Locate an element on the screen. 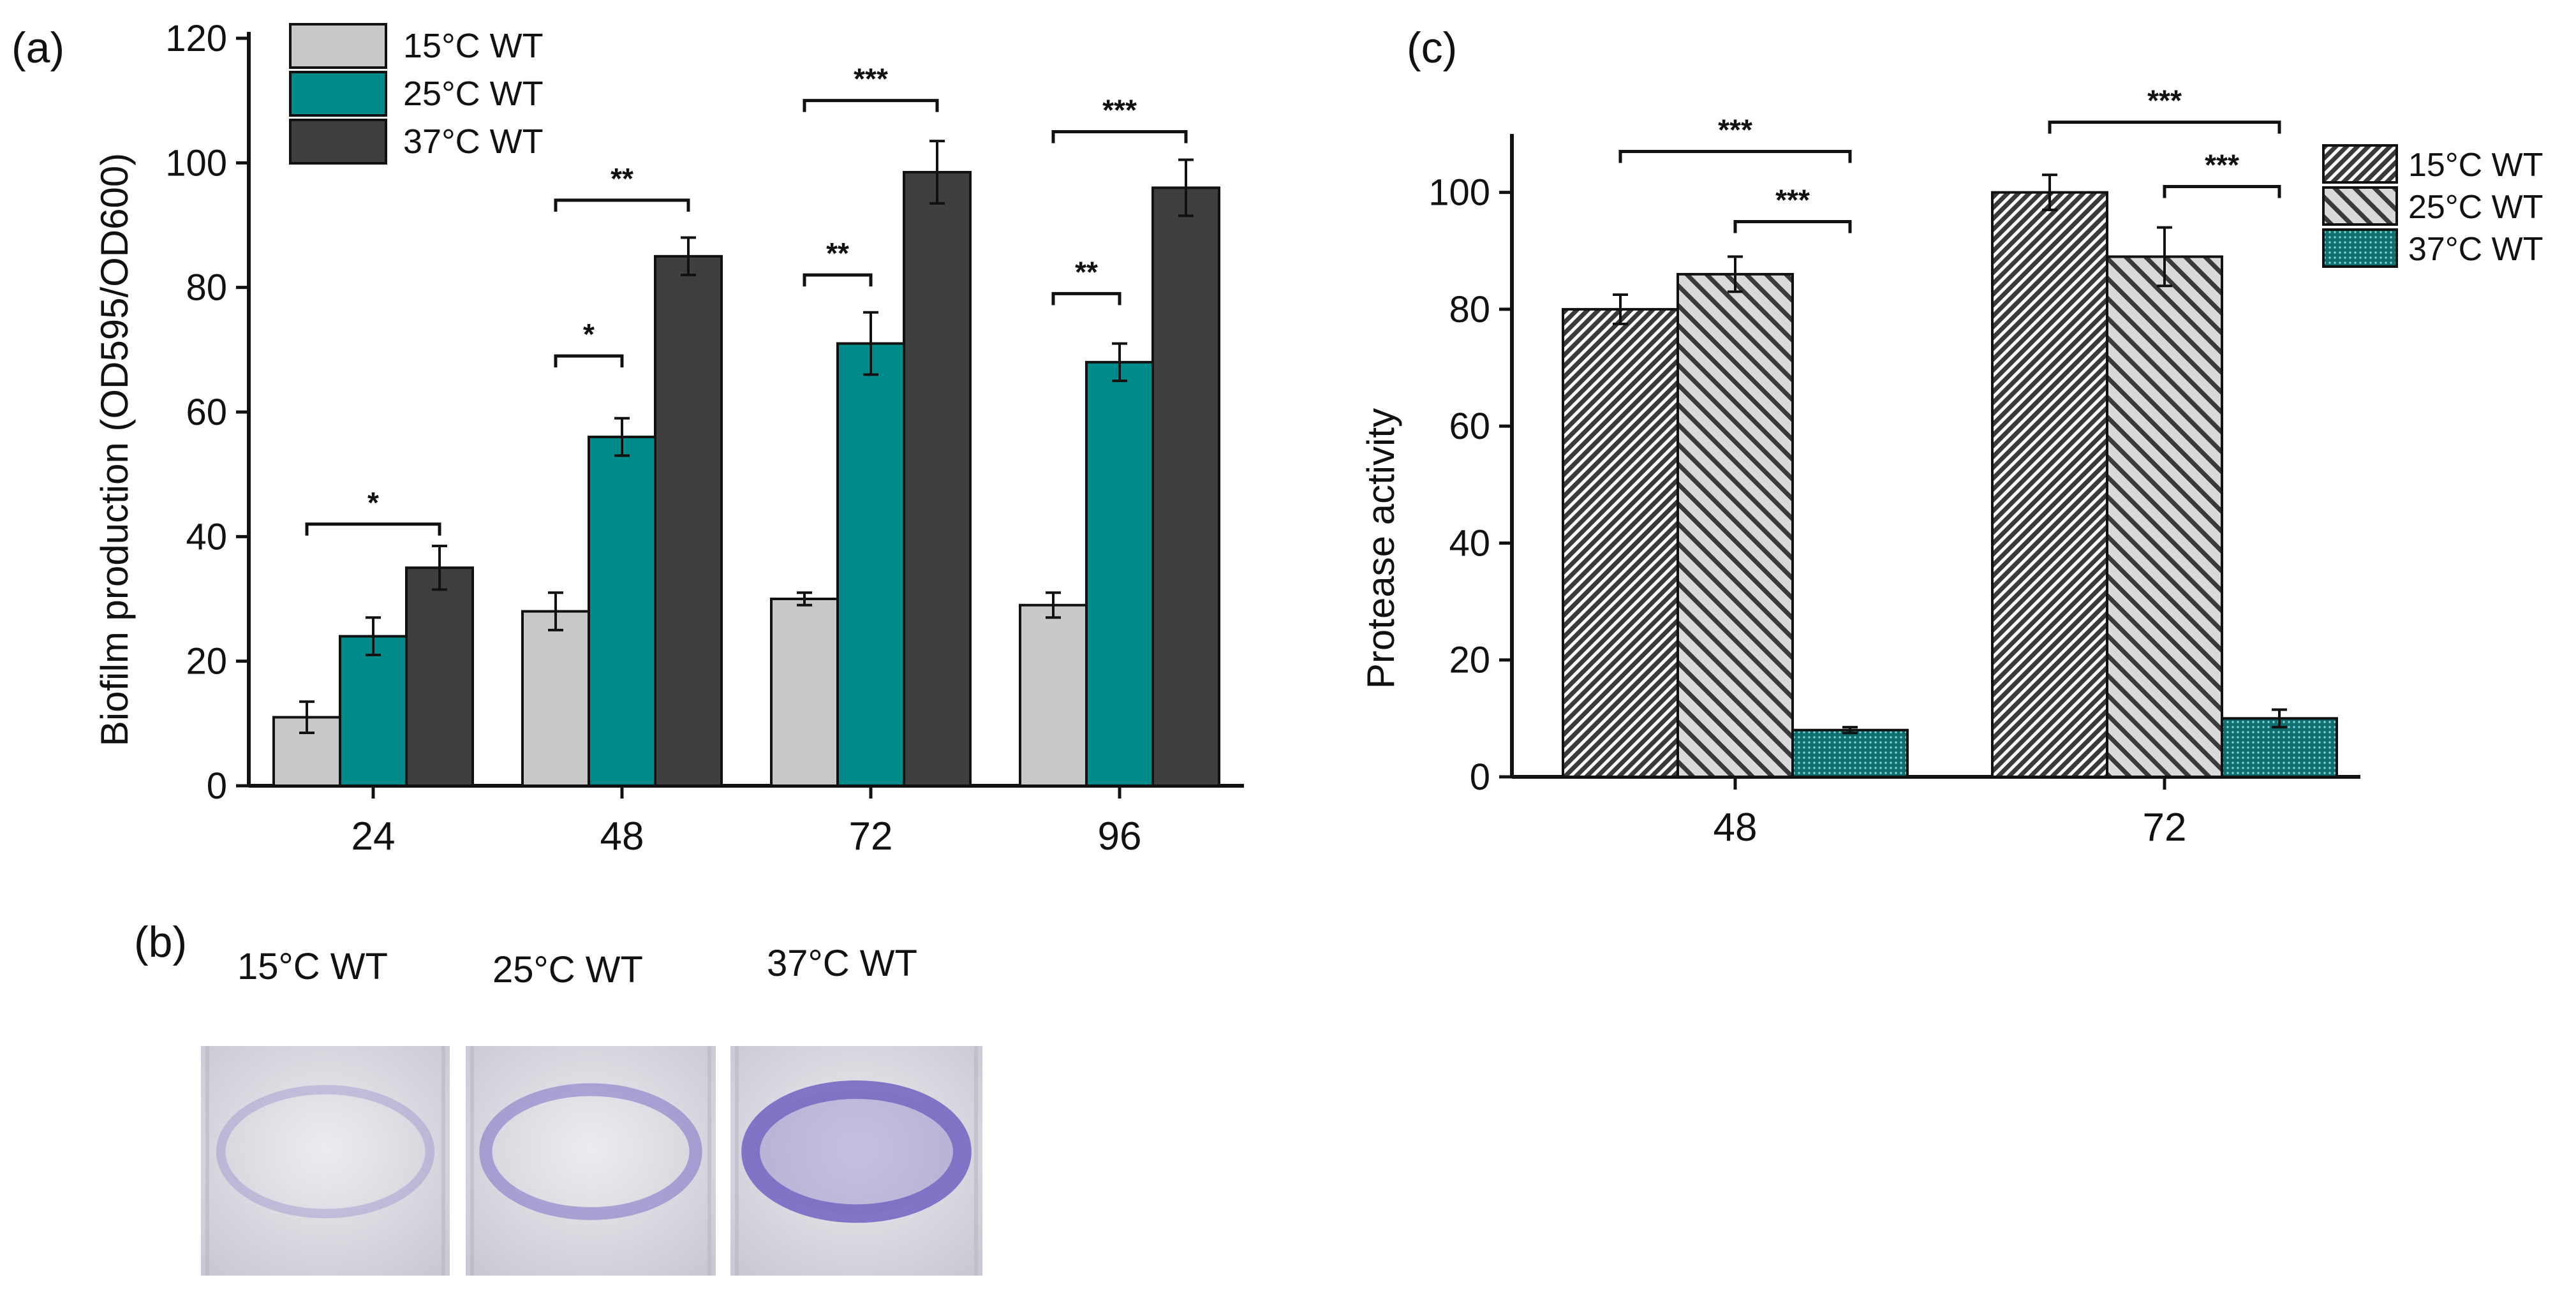 Image resolution: width=2576 pixels, height=1289 pixels. chart-a-y-tick-label: 40 is located at coordinates (206, 536).